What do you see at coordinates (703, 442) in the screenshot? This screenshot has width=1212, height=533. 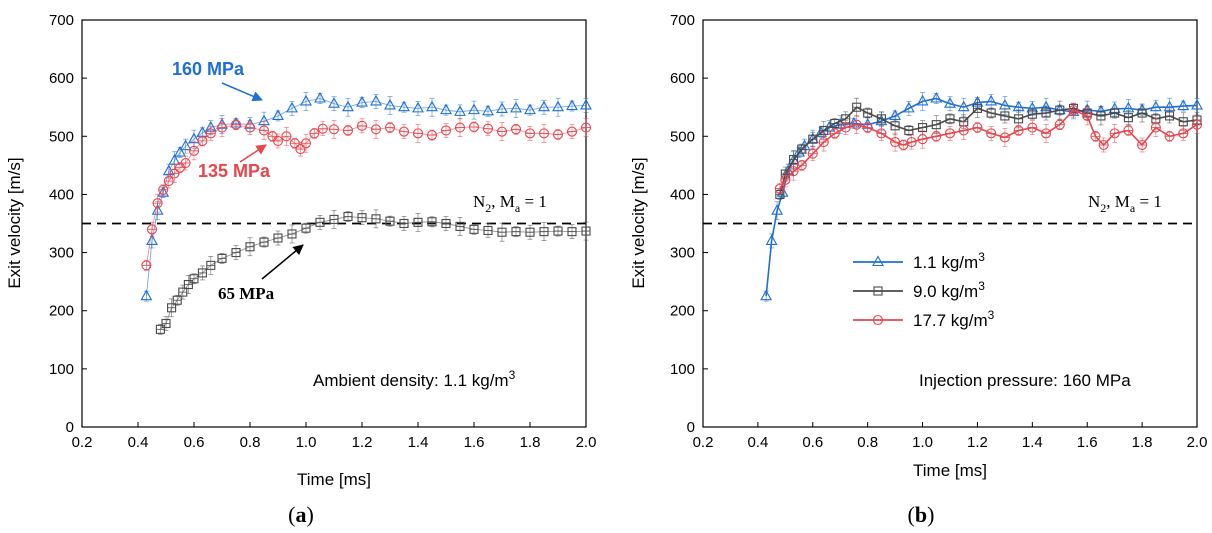 I see `x-tick-label: 0.2` at bounding box center [703, 442].